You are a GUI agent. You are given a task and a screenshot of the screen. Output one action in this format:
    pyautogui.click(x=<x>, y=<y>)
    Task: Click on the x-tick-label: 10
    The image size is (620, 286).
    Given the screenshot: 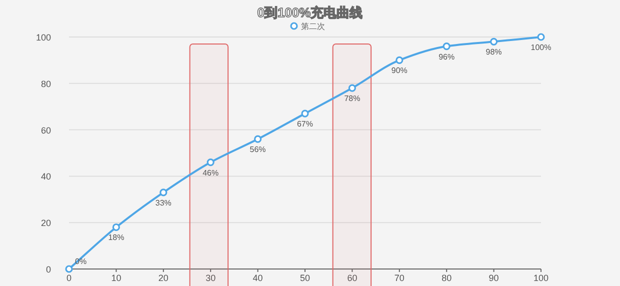 What is the action you would take?
    pyautogui.click(x=116, y=278)
    